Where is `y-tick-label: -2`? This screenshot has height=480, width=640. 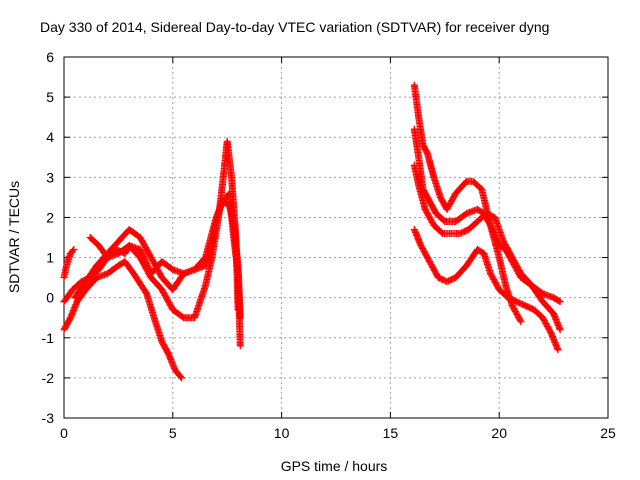 y-tick-label: -2 is located at coordinates (48, 378).